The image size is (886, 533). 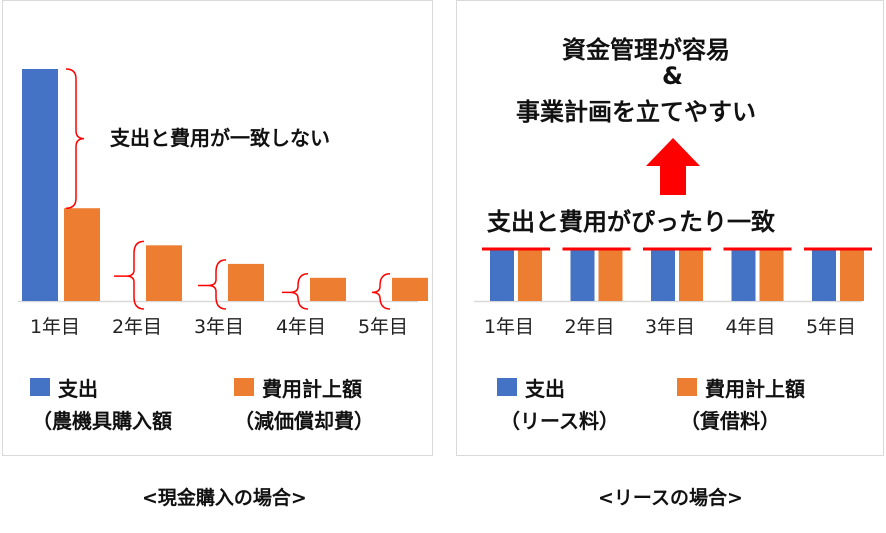 I want to click on headline-line-2: 事業計画を立てやすい, so click(x=636, y=112).